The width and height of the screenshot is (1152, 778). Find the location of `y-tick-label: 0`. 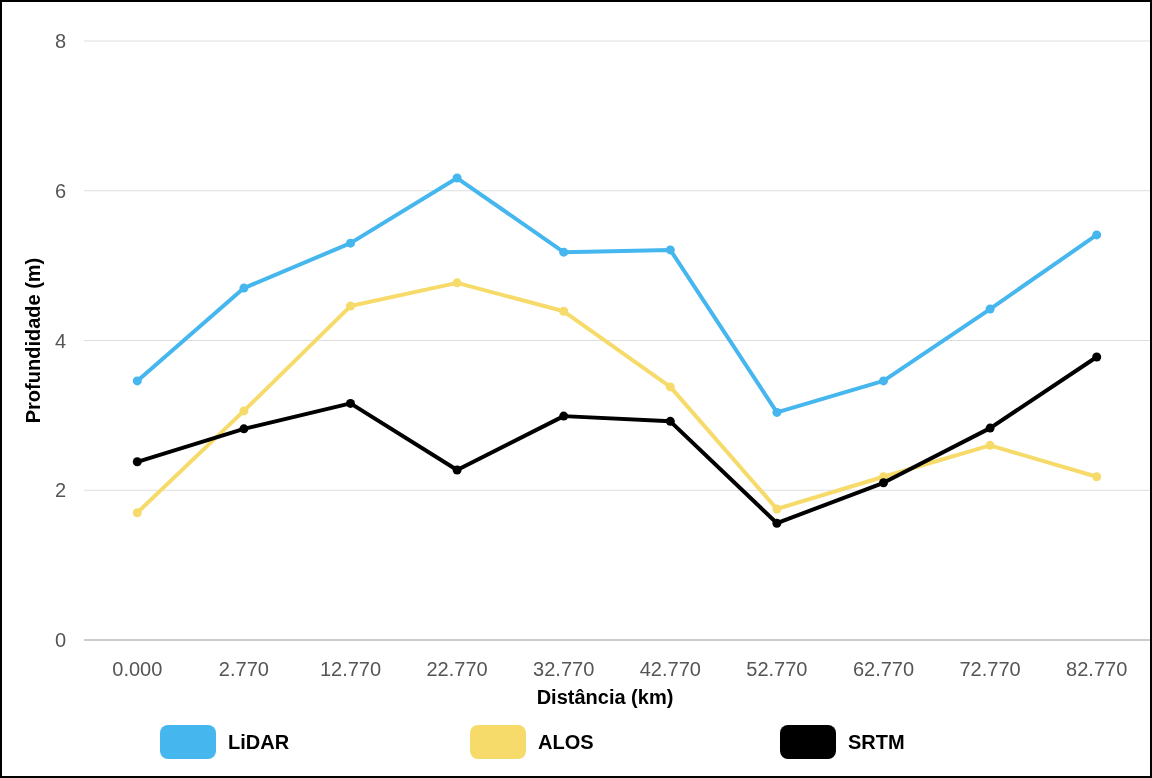

y-tick-label: 0 is located at coordinates (60, 640).